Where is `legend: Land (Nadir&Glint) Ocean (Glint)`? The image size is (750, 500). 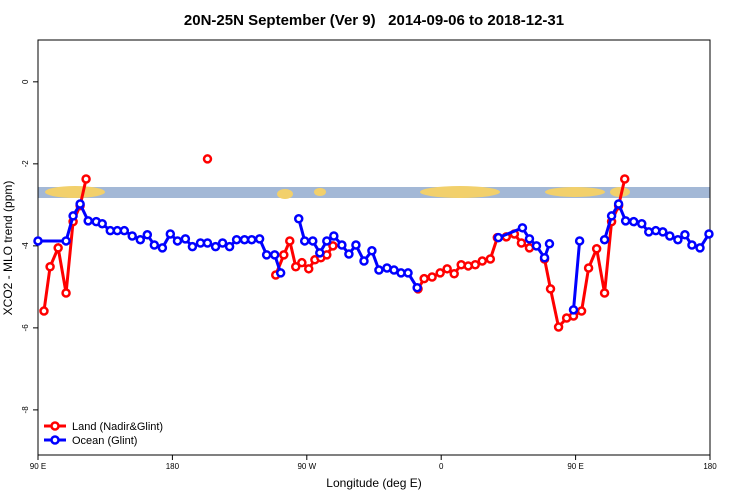
legend: Land (Nadir&Glint) Ocean (Glint) is located at coordinates (103, 434).